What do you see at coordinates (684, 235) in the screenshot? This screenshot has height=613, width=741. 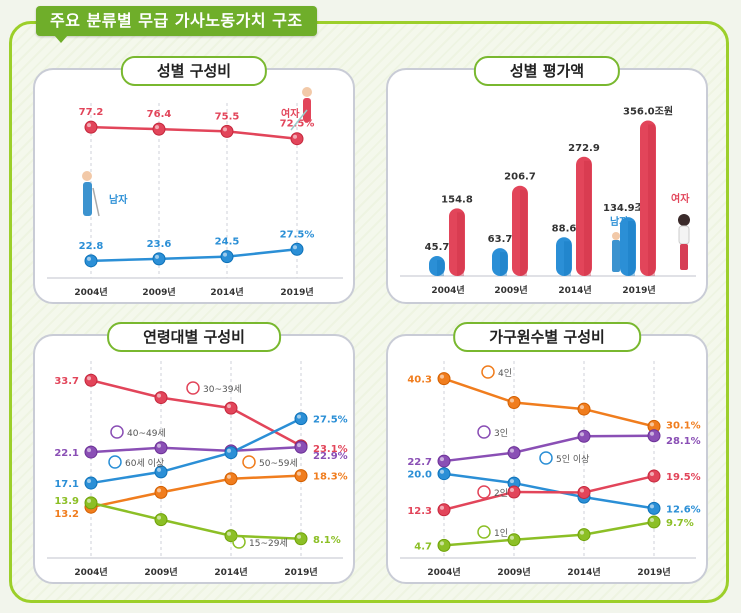 I see `woman-body-icon` at bounding box center [684, 235].